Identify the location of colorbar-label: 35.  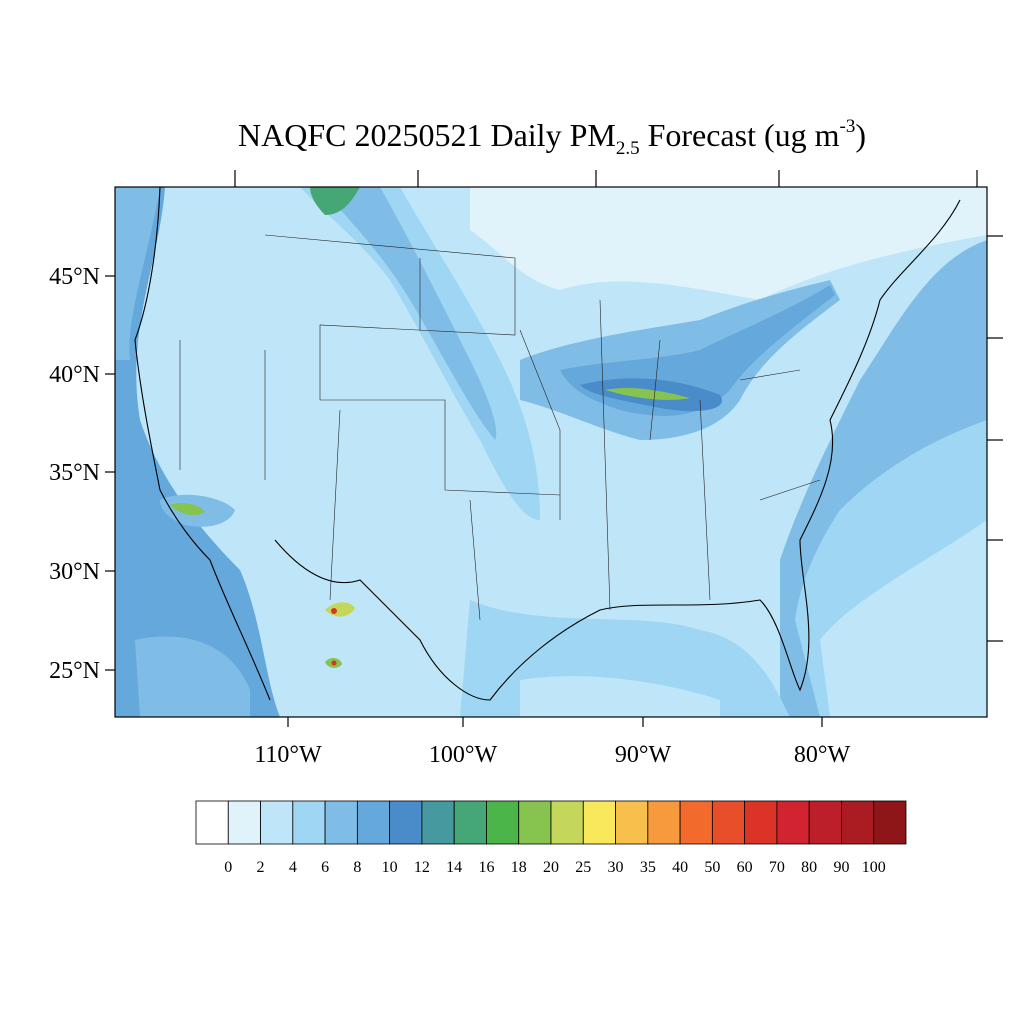
(648, 867).